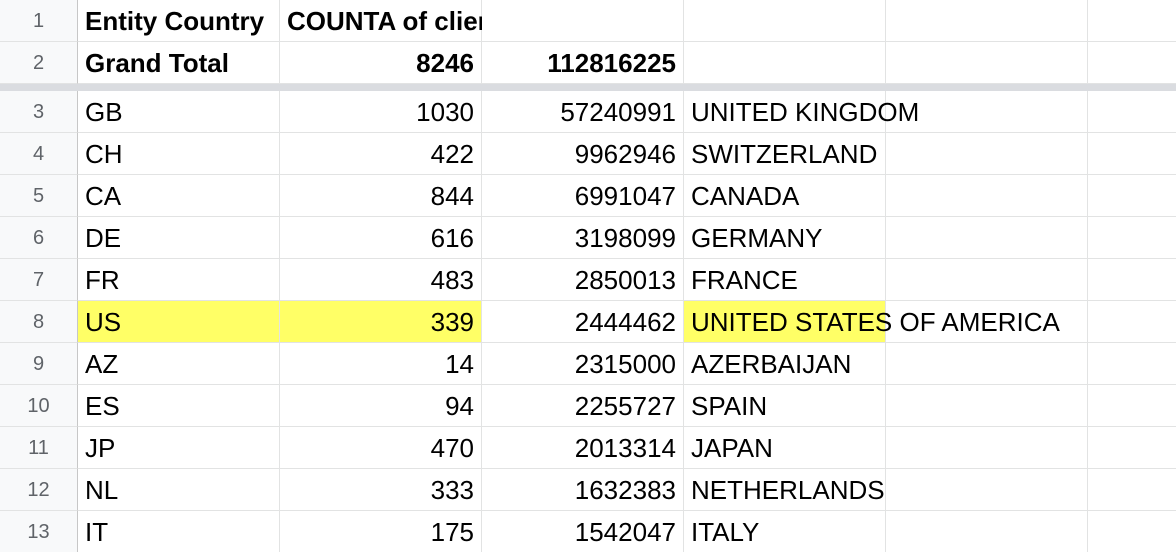  I want to click on row-header: 7, so click(39, 280).